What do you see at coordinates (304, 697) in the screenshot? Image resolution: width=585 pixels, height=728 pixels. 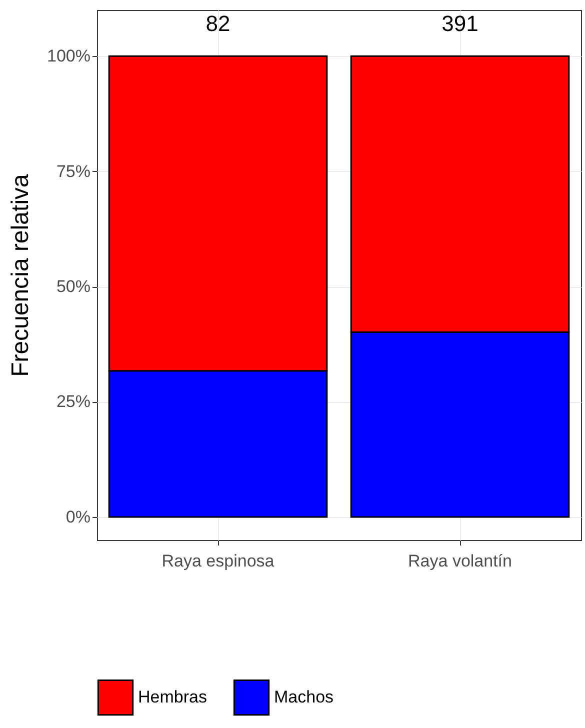 I see `legend-label: Machos` at bounding box center [304, 697].